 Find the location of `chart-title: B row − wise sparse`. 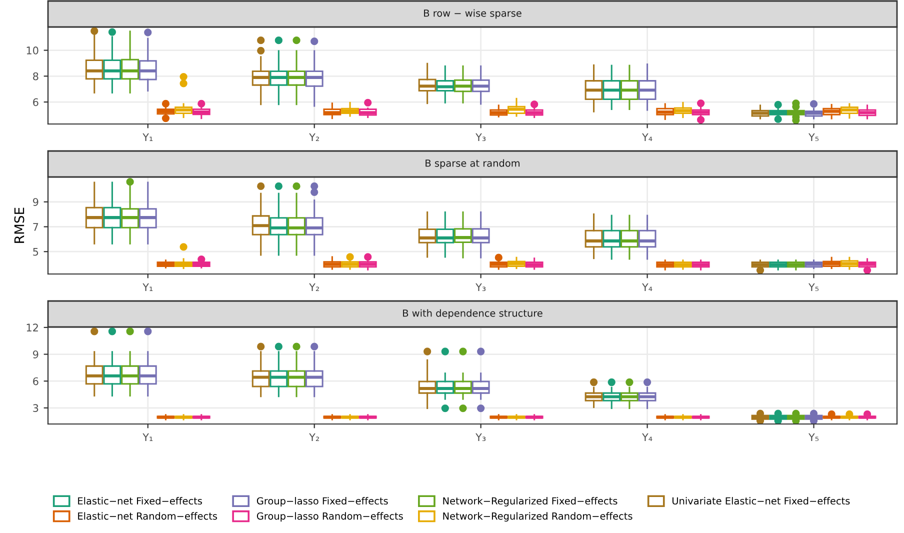

chart-title: B row − wise sparse is located at coordinates (473, 14).